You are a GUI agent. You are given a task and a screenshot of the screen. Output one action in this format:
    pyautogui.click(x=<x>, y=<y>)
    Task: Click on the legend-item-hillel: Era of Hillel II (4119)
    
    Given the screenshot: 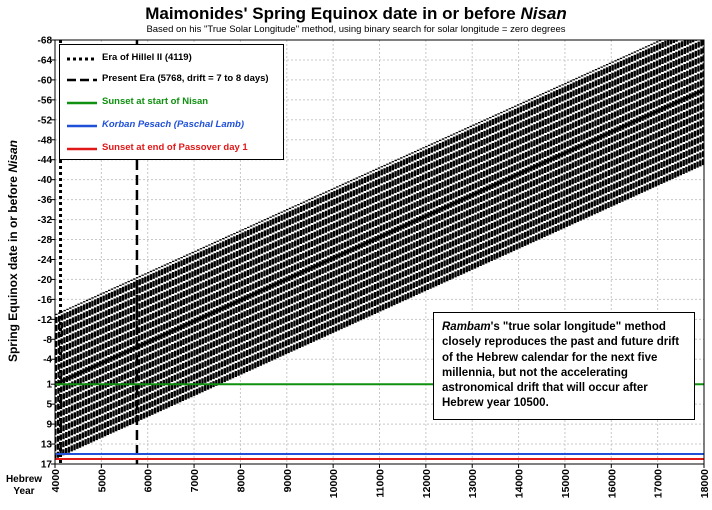 What is the action you would take?
    pyautogui.click(x=172, y=59)
    